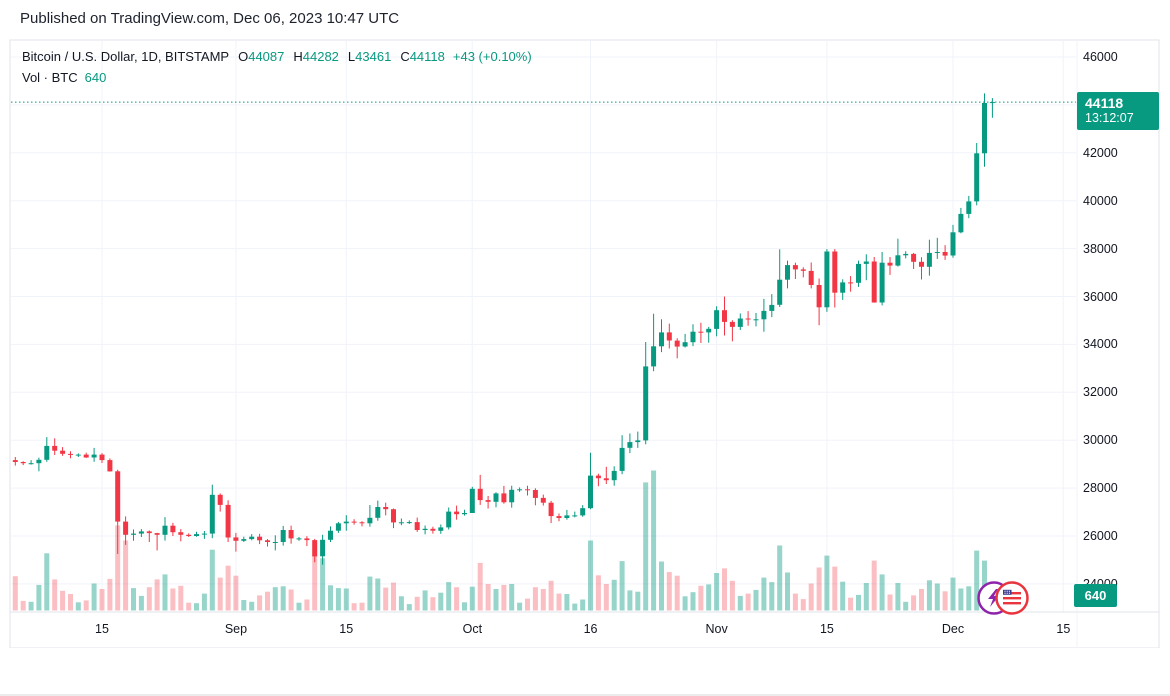 This screenshot has height=696, width=1170. Describe the element at coordinates (1012, 598) in the screenshot. I see `us-flag-icon` at that location.